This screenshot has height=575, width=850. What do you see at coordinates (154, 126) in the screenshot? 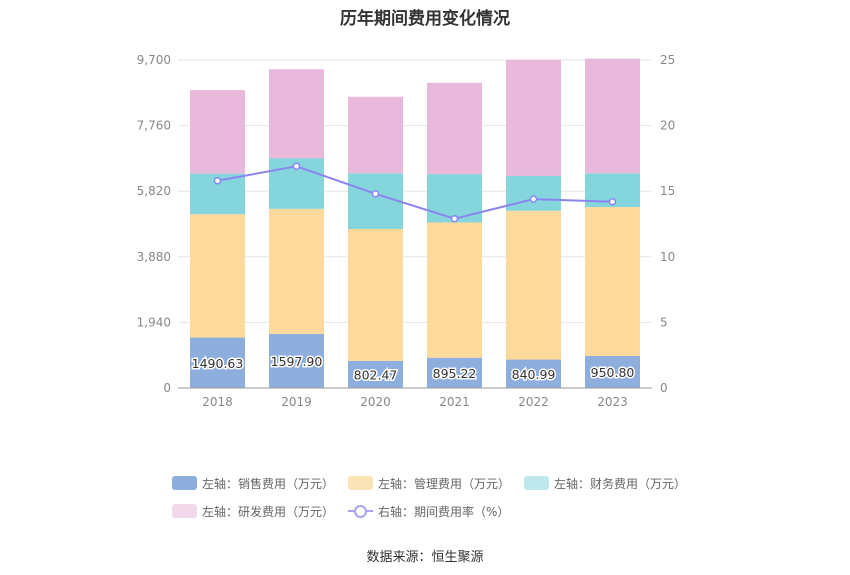
I see `left-axis-tick-label: 7,760` at bounding box center [154, 126].